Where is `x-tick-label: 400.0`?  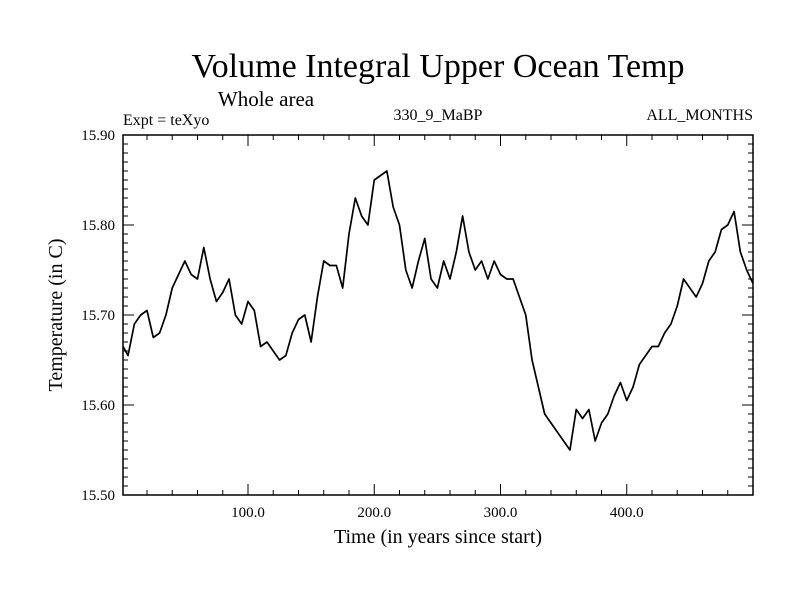 x-tick-label: 400.0 is located at coordinates (627, 513).